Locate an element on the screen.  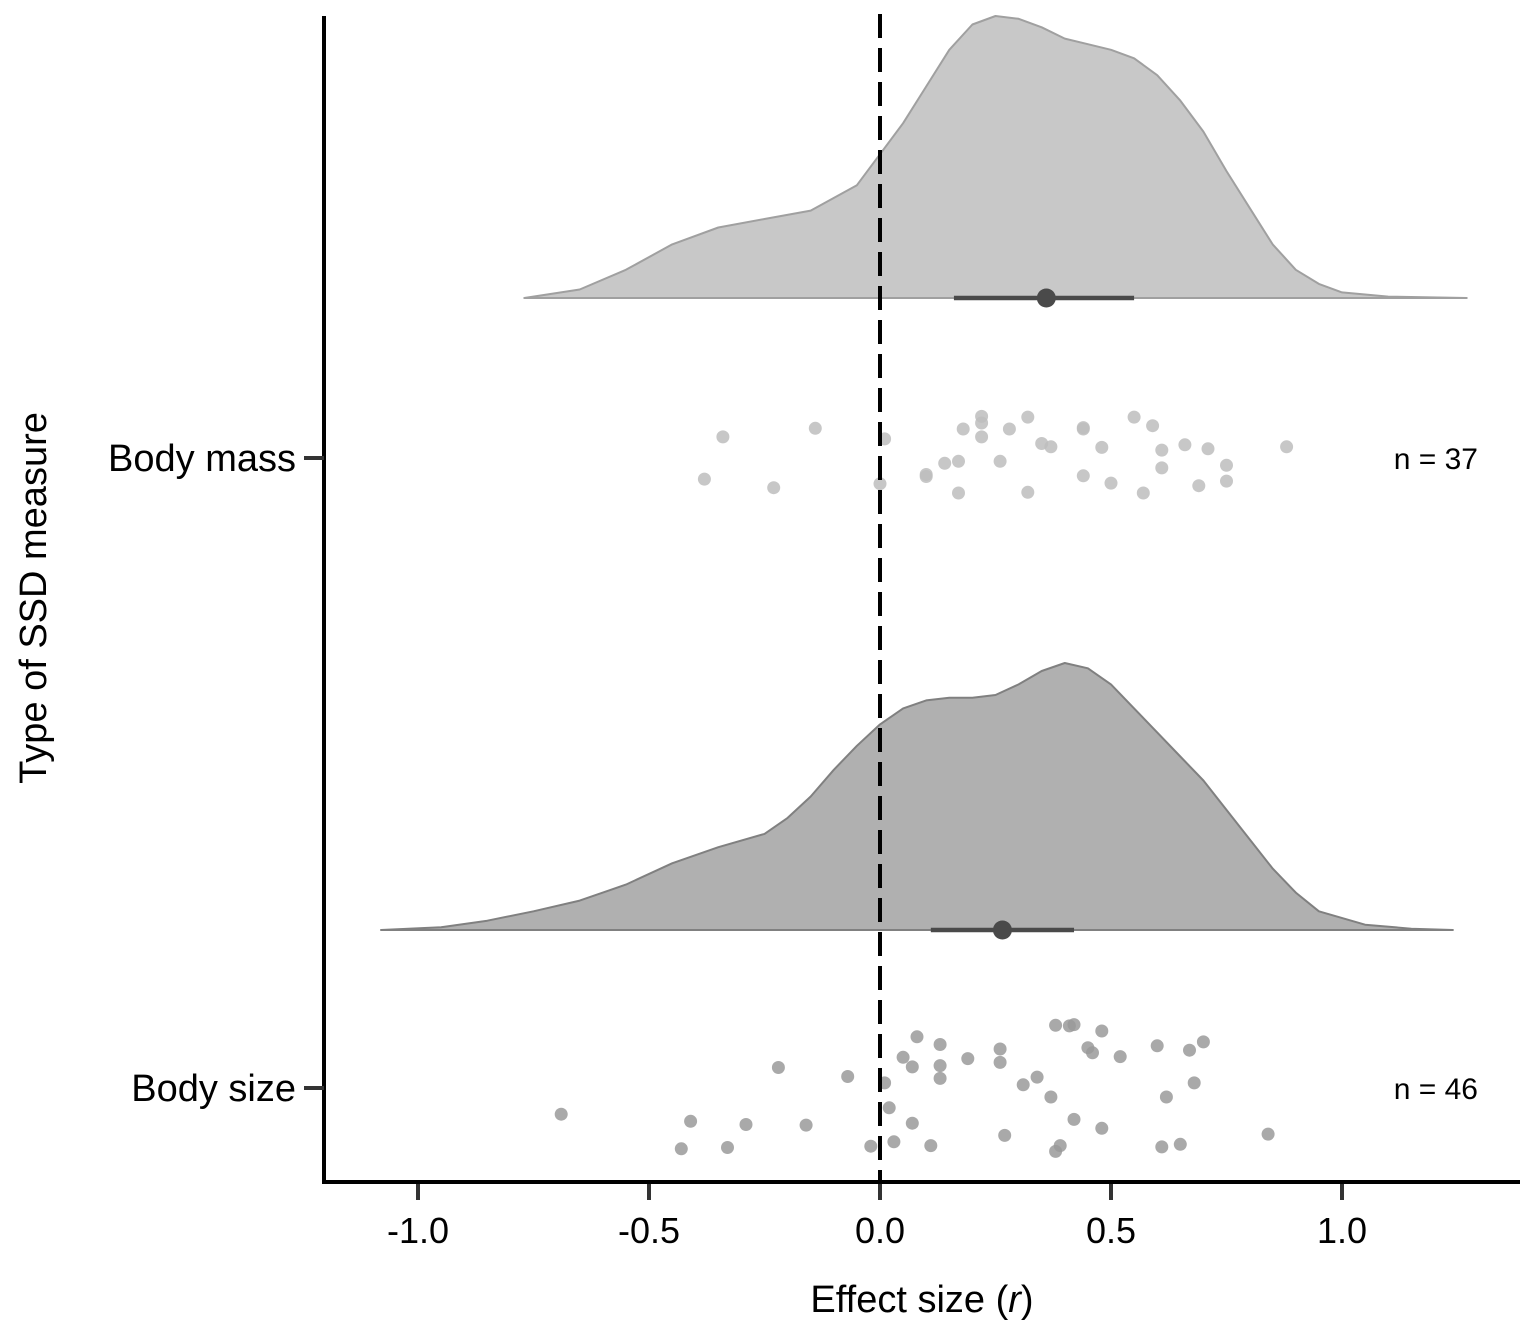
density-body-mass is located at coordinates (995, 157).